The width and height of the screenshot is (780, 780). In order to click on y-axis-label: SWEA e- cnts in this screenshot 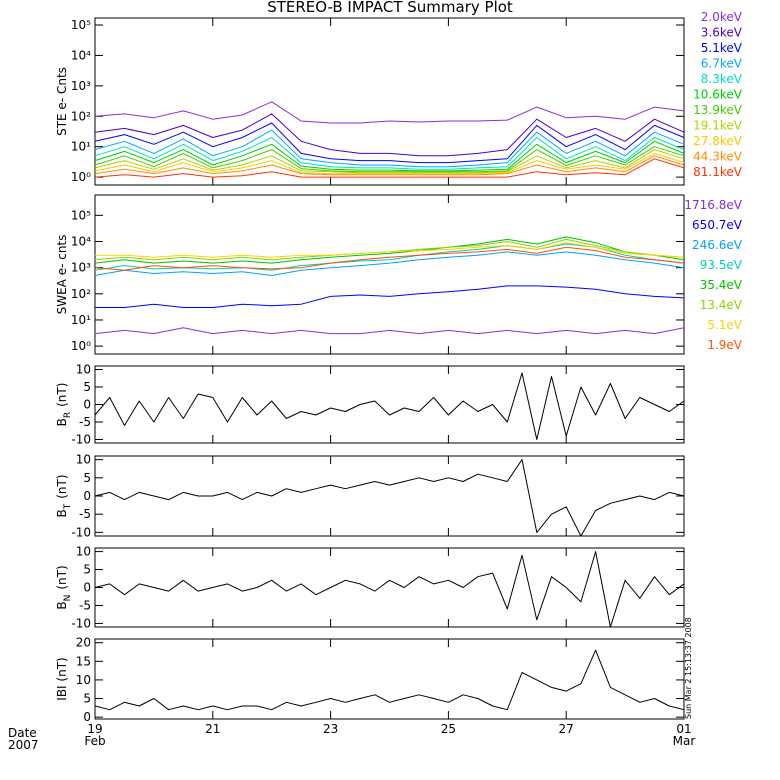, I will do `click(62, 275)`.